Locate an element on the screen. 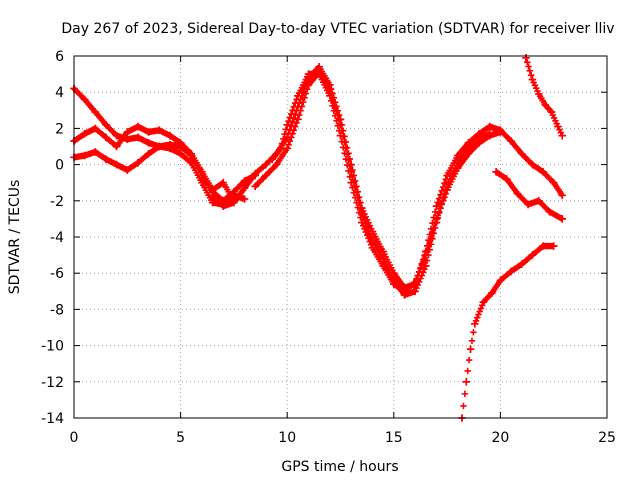 Image resolution: width=640 pixels, height=480 pixels. x-tick-label: 10 is located at coordinates (287, 438).